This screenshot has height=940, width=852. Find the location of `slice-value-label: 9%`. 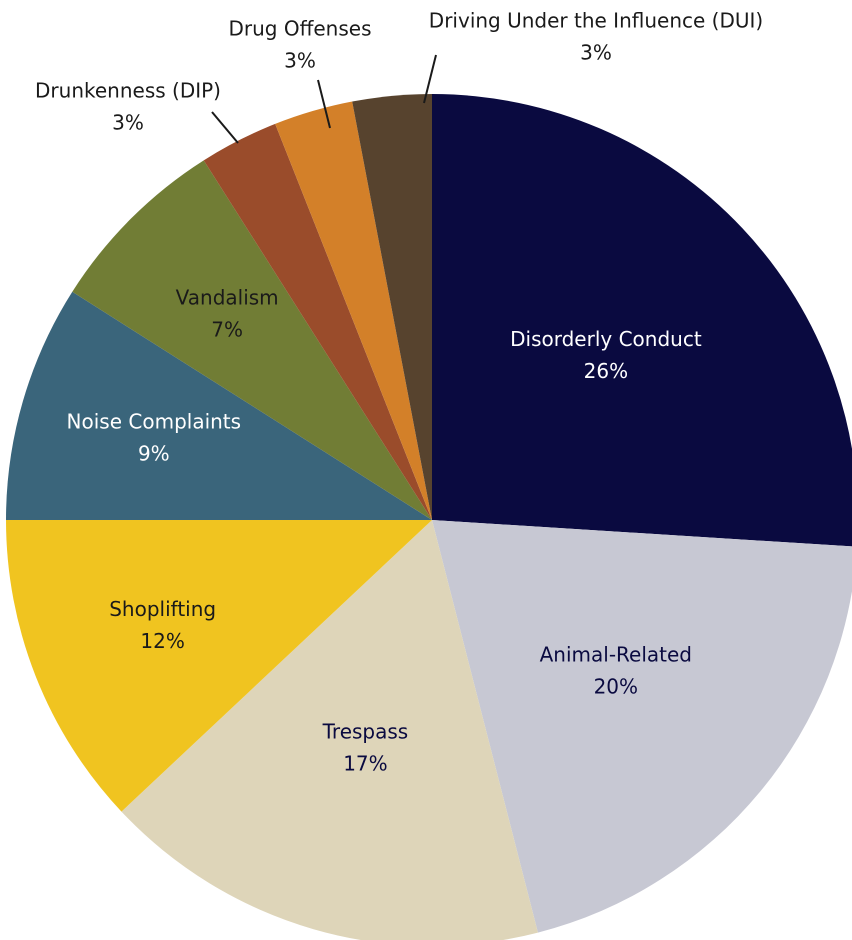

slice-value-label: 9% is located at coordinates (154, 454).